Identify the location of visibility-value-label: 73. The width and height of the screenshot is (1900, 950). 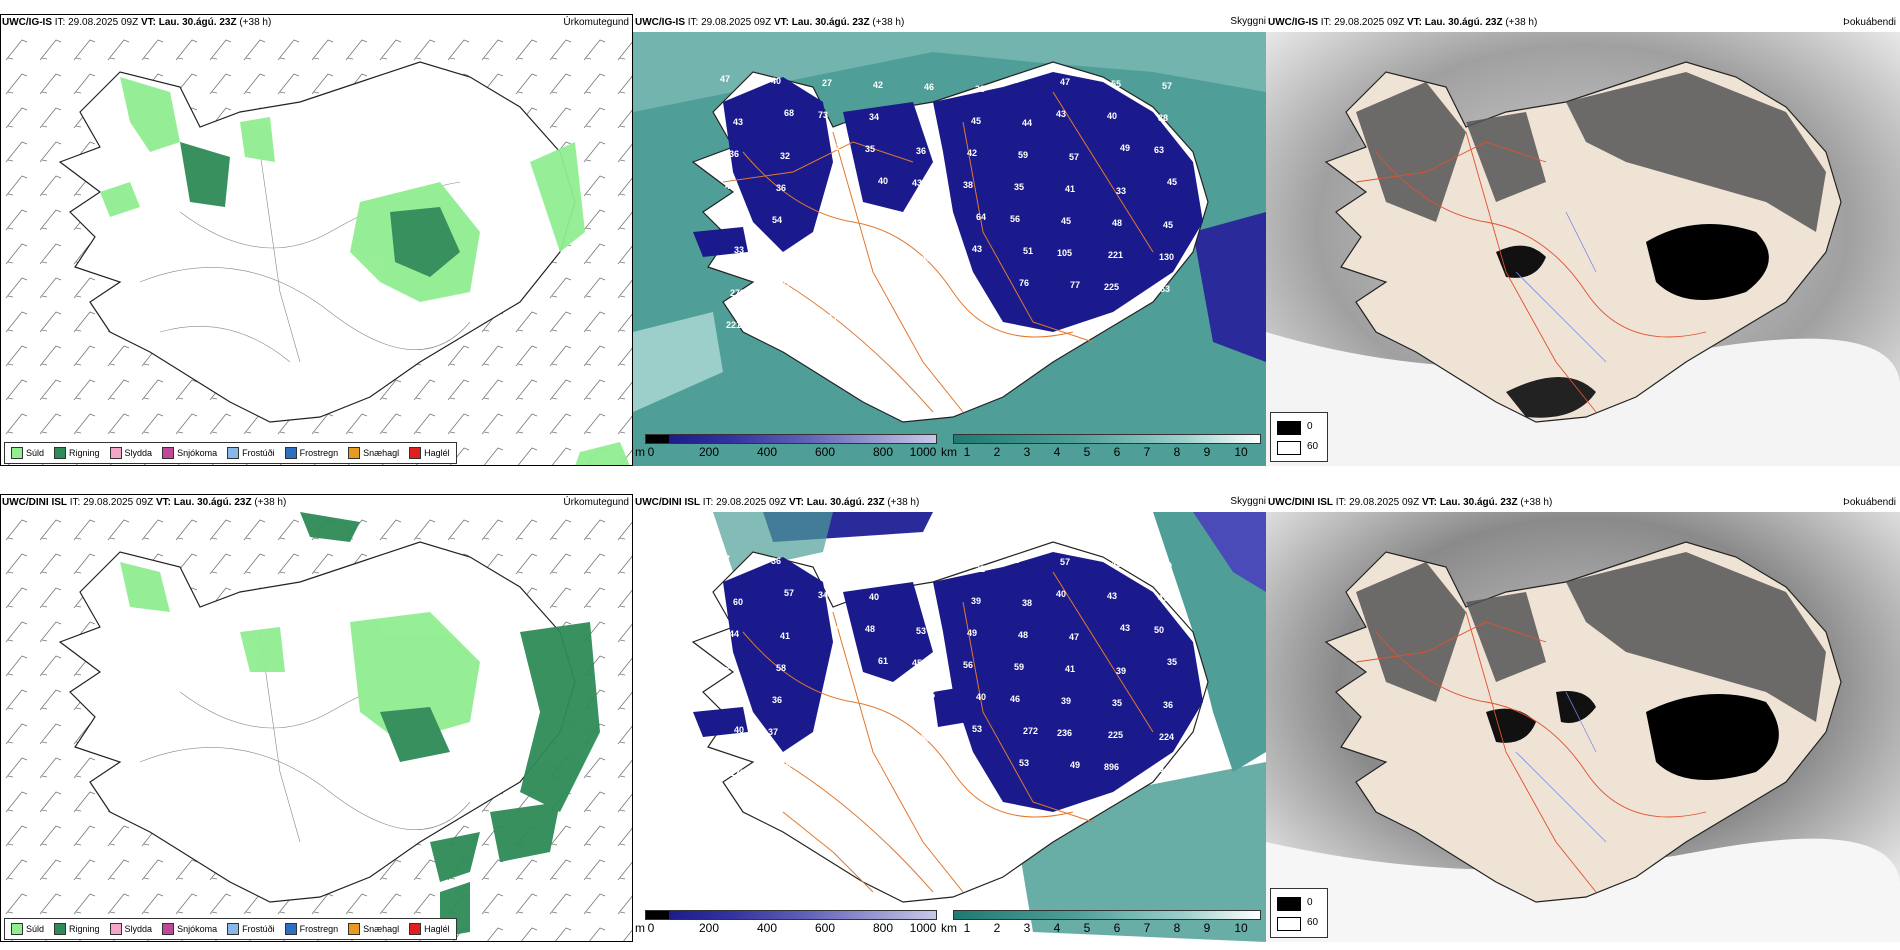
(823, 115).